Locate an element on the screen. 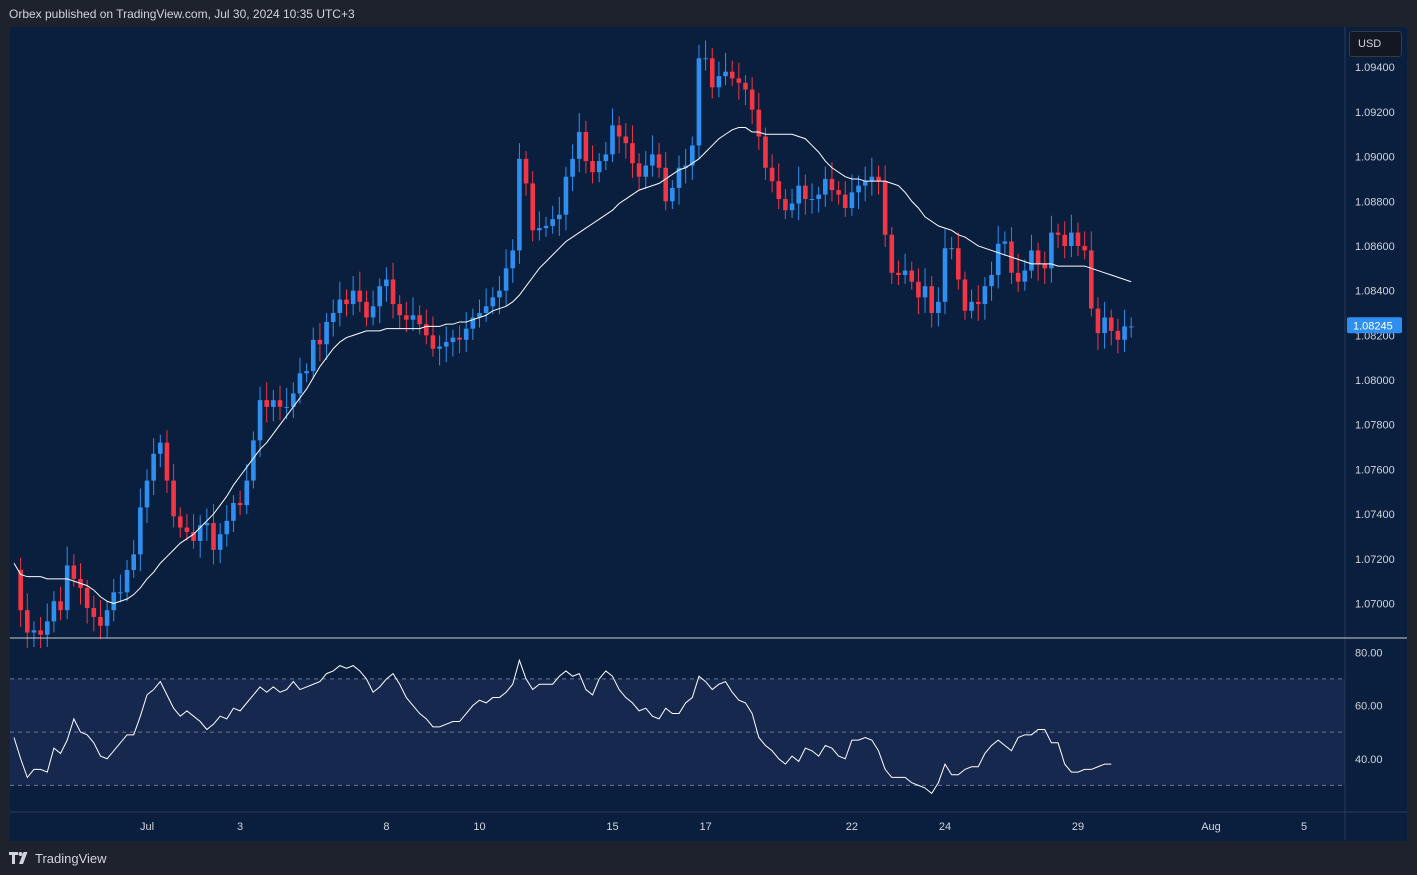 The image size is (1417, 875). time-tick-label: 17 is located at coordinates (705, 827).